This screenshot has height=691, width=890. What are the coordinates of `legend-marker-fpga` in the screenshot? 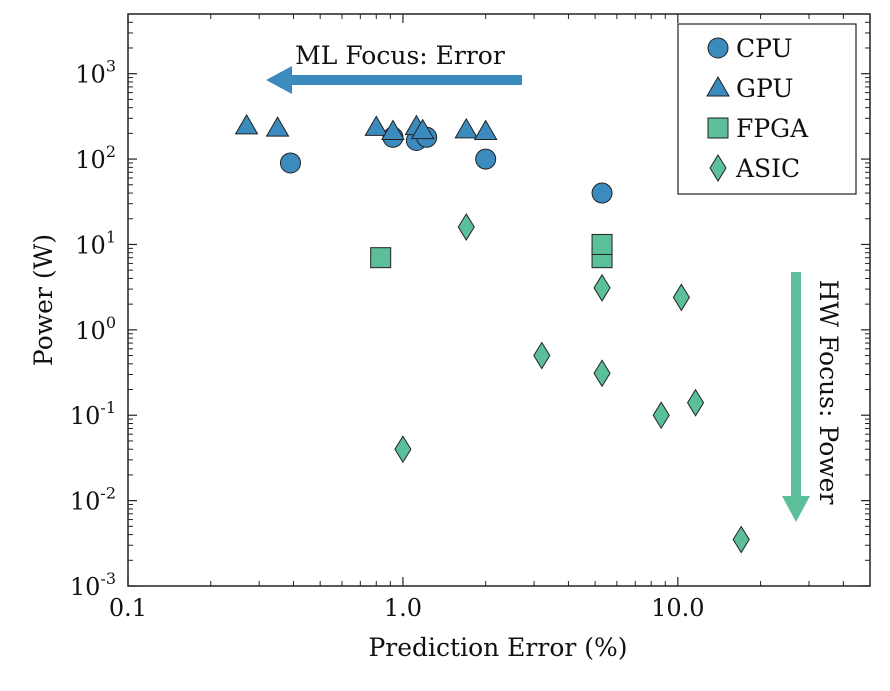 It's located at (718, 128).